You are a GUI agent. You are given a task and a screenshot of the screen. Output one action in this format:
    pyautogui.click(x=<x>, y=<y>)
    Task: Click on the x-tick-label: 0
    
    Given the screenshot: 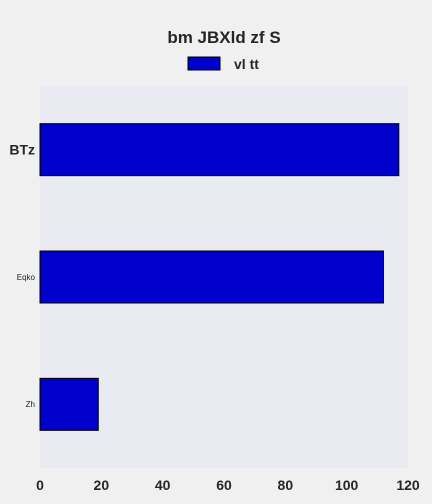 What is the action you would take?
    pyautogui.click(x=40, y=485)
    